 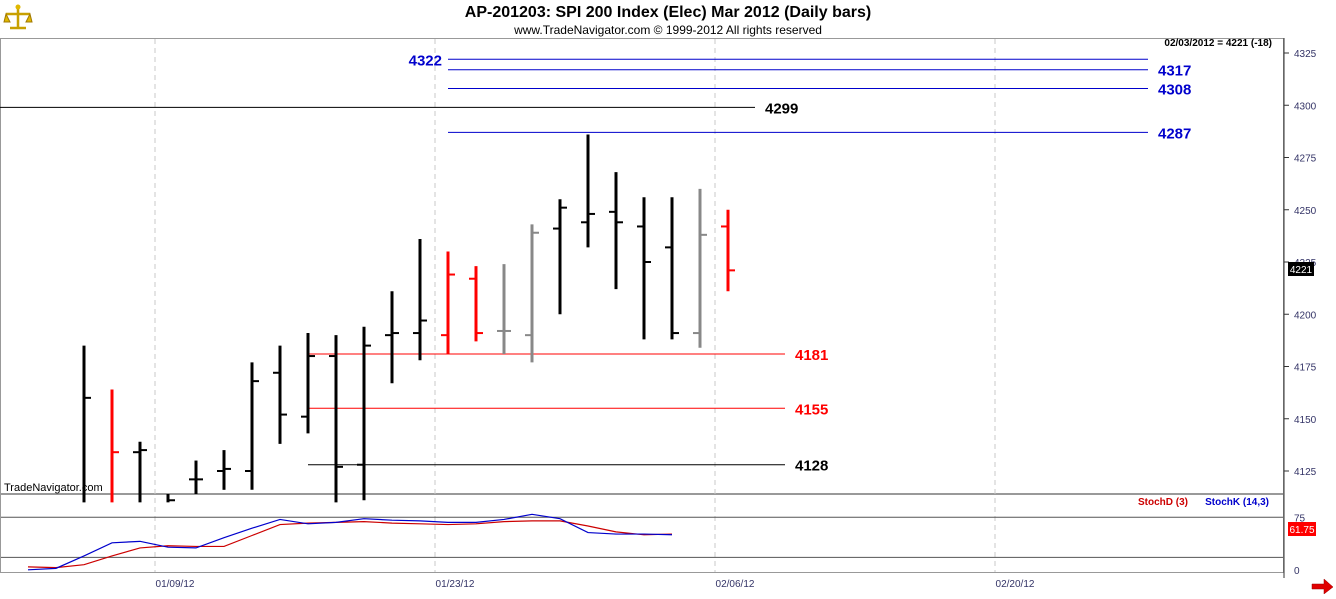 What do you see at coordinates (1305, 420) in the screenshot?
I see `price-tick-label: 4150` at bounding box center [1305, 420].